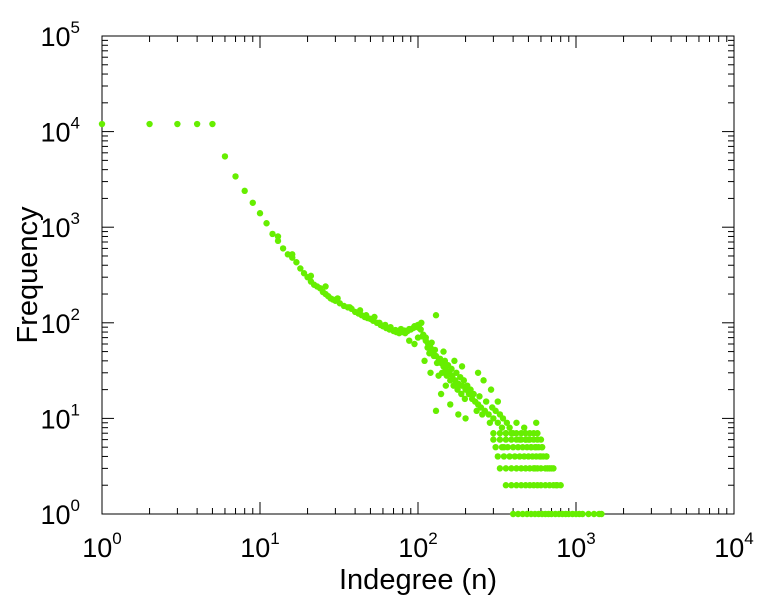  What do you see at coordinates (60, 131) in the screenshot?
I see `y-tick-label: 10⁴` at bounding box center [60, 131].